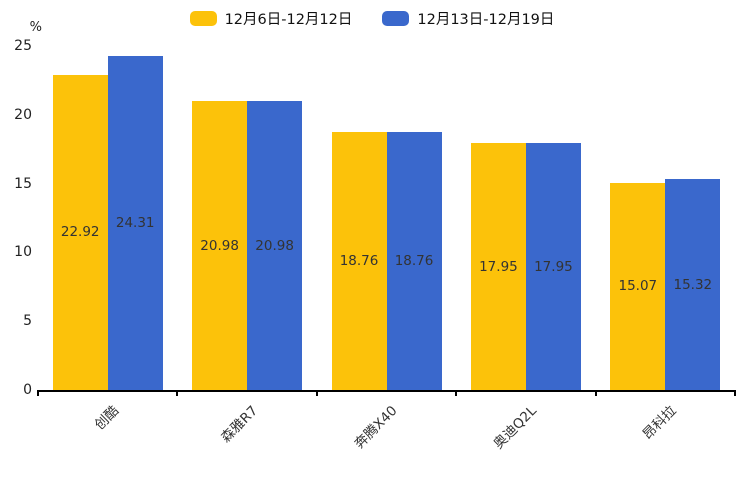  I want to click on legend-swatch-week2-icon, so click(396, 18).